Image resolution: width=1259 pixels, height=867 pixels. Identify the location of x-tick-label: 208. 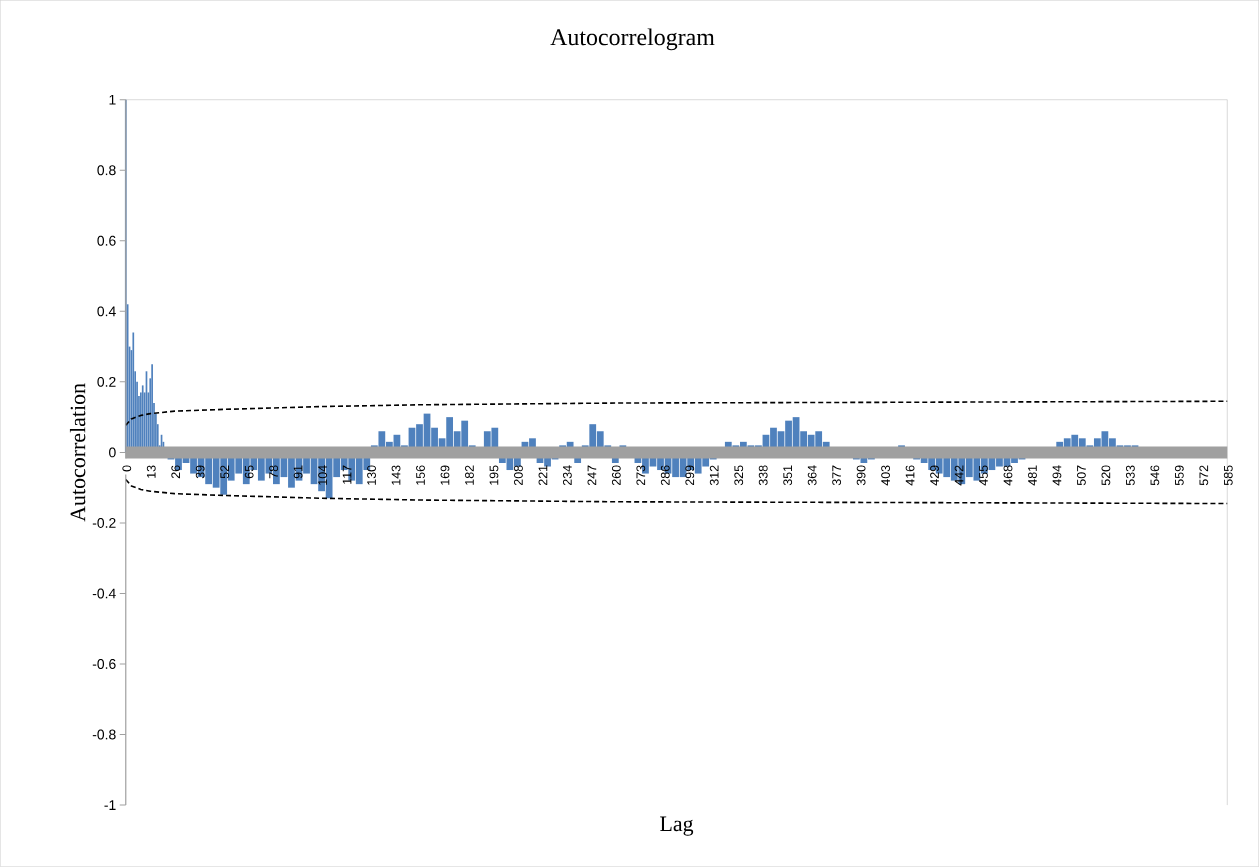
(518, 475).